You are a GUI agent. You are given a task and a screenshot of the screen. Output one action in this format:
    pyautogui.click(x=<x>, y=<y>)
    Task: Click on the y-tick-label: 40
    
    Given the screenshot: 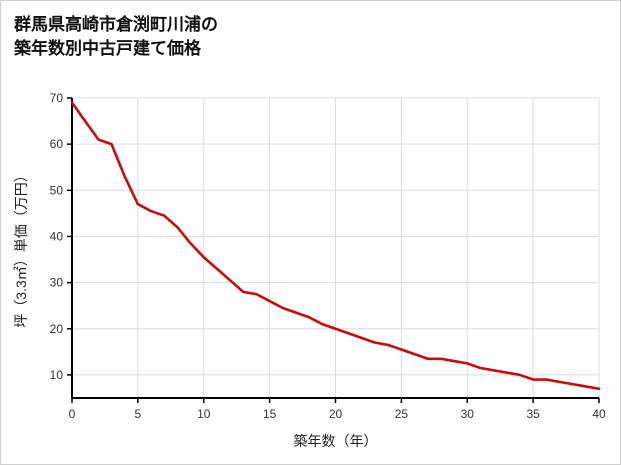 What is the action you would take?
    pyautogui.click(x=57, y=236)
    